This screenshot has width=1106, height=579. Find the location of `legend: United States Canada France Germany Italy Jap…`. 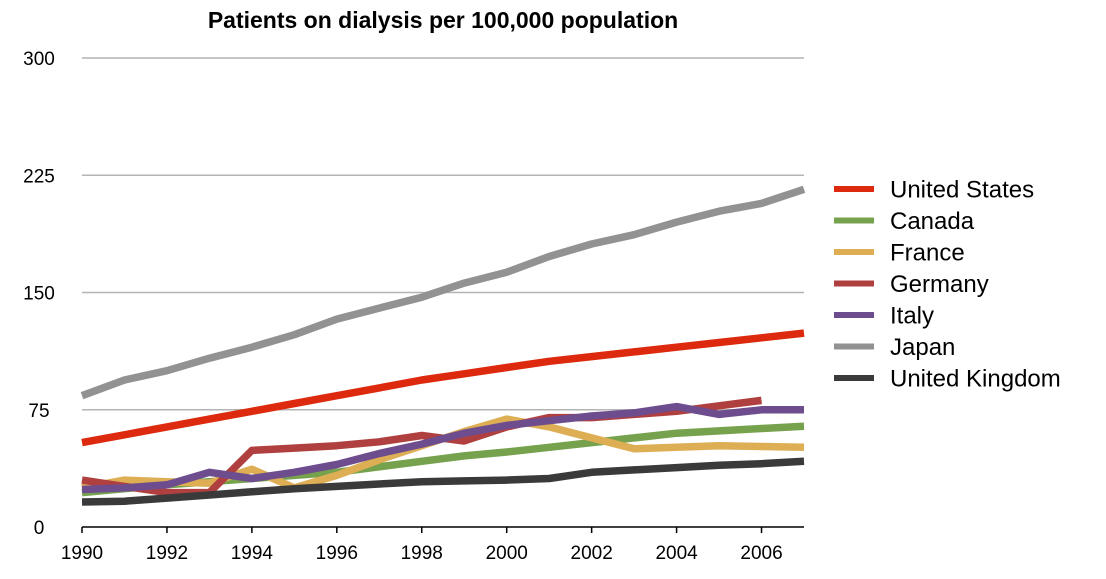

legend: United States Canada France Germany Italy Jap… is located at coordinates (947, 285).